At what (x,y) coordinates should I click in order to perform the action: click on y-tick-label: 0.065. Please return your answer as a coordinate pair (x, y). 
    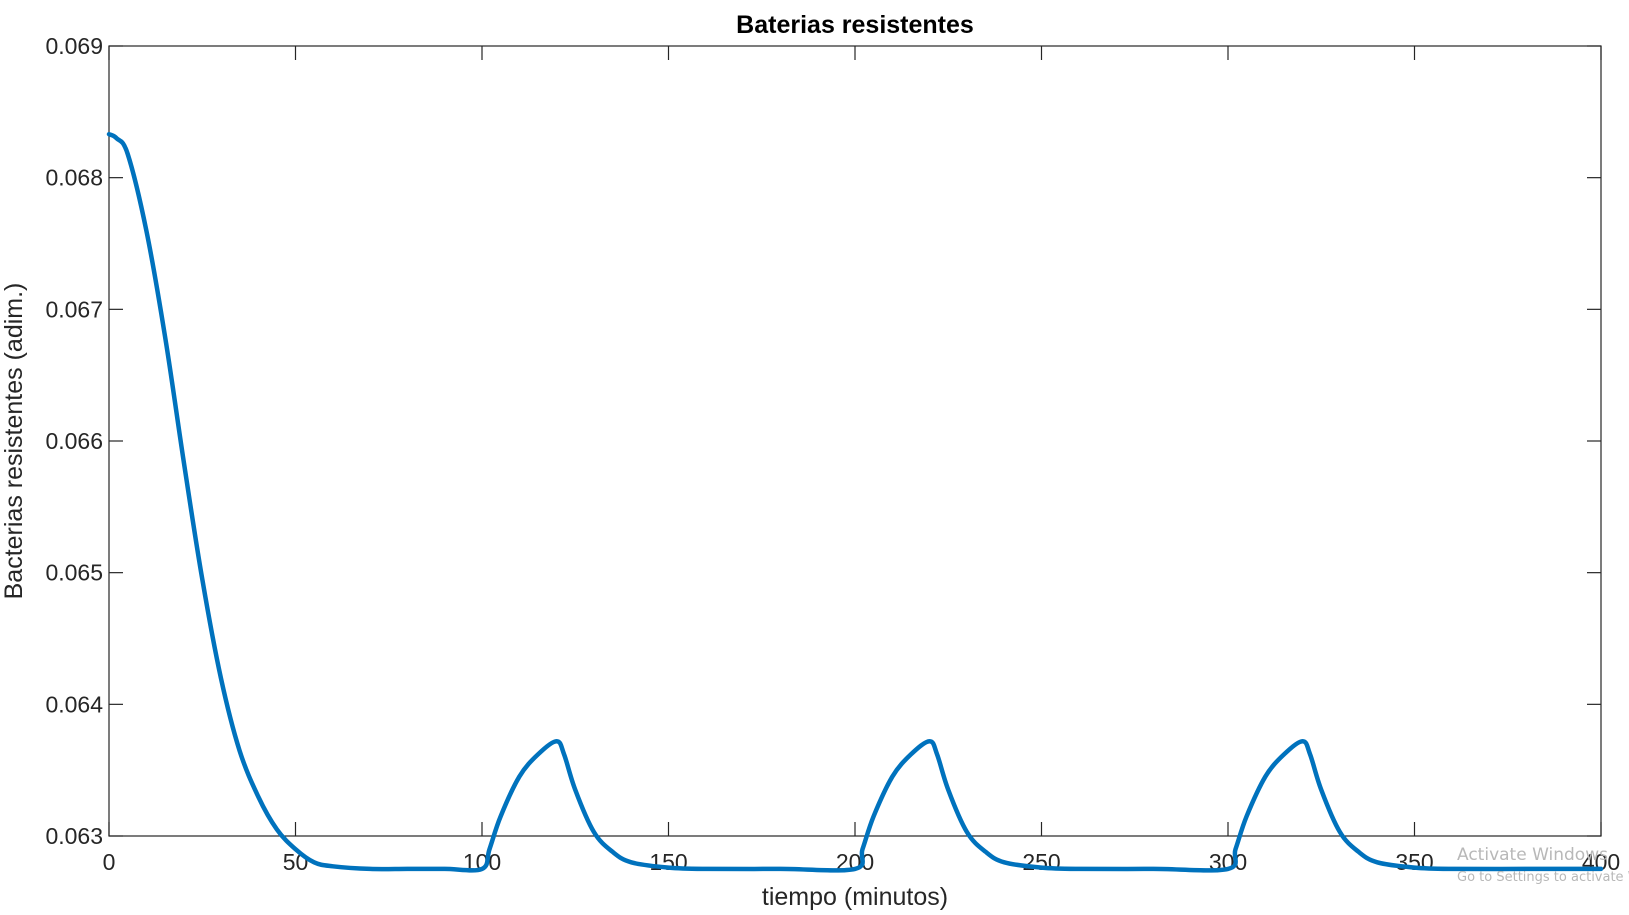
    Looking at the image, I should click on (74, 573).